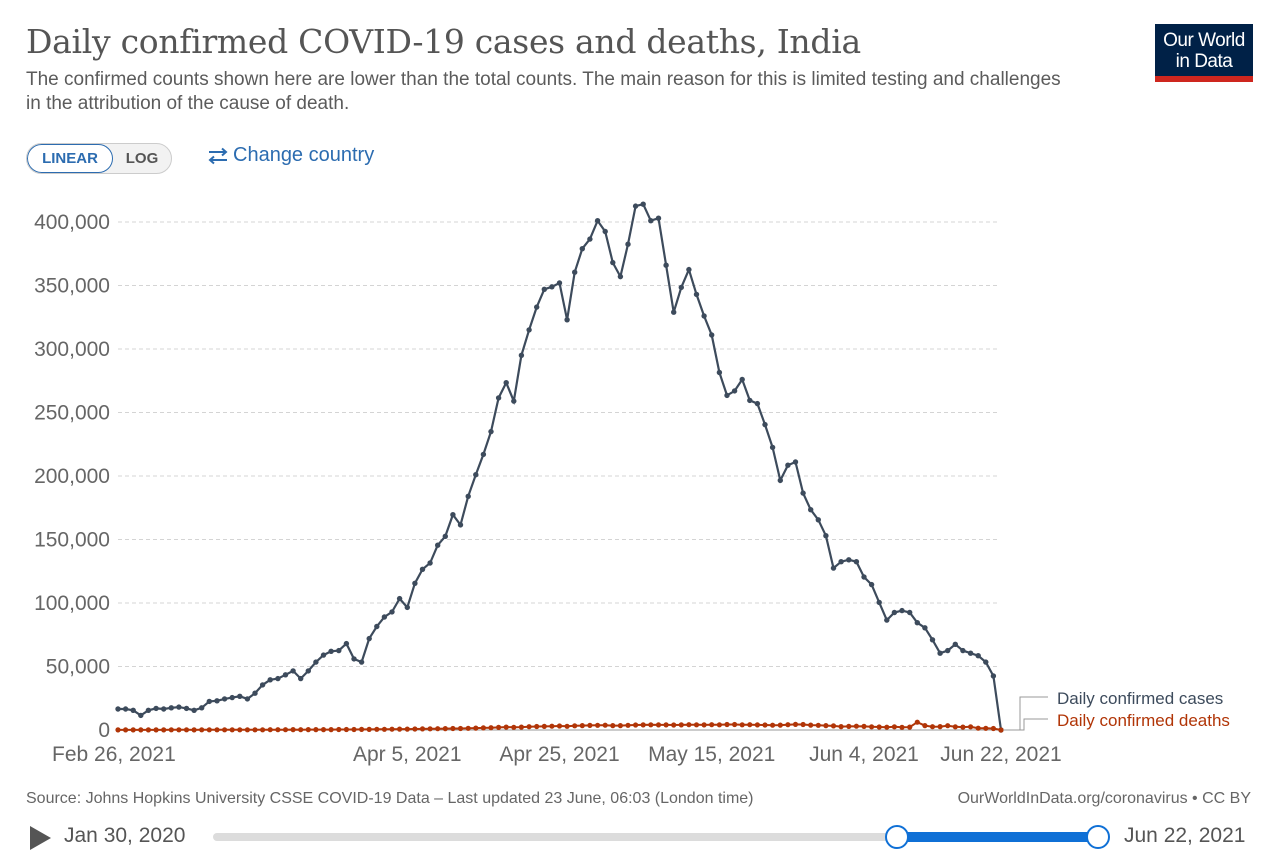 Image resolution: width=1280 pixels, height=866 pixels. I want to click on timeline-start-handle, so click(897, 837).